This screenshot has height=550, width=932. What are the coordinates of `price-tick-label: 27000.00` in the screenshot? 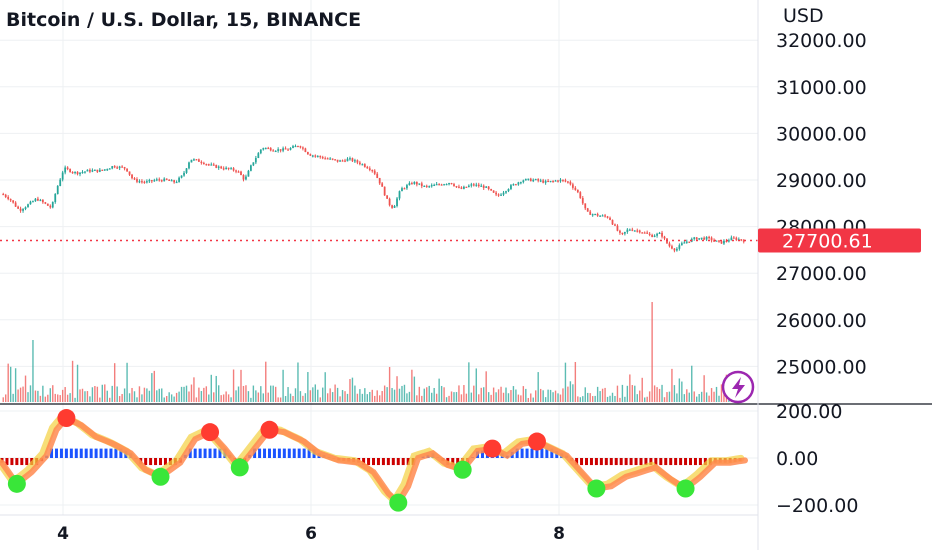 It's located at (821, 274).